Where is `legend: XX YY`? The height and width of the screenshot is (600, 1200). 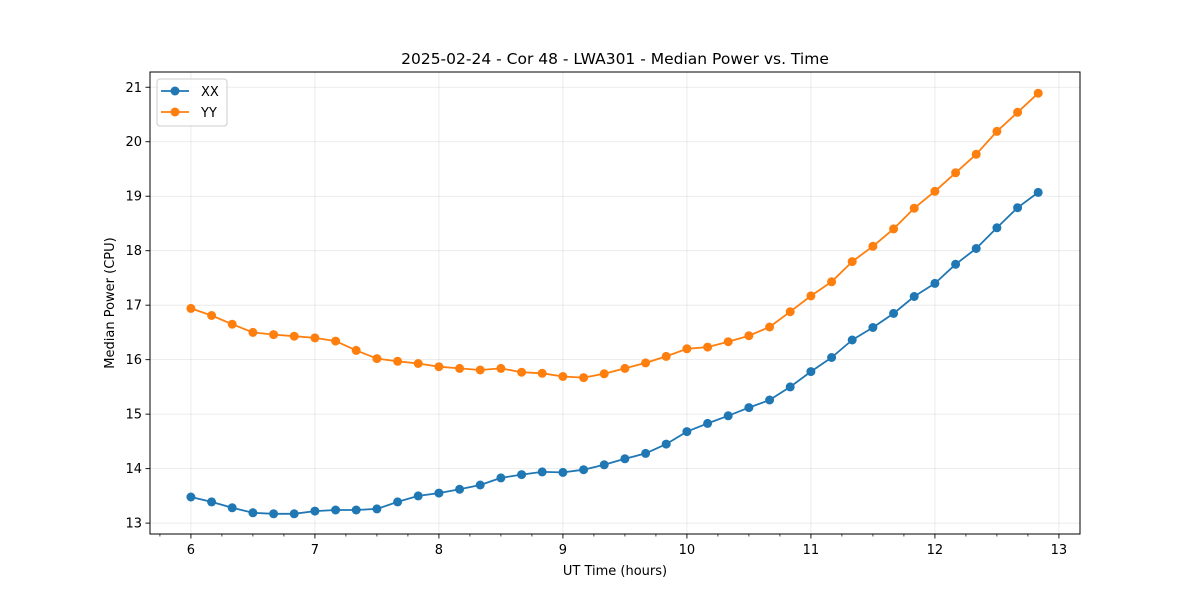 legend: XX YY is located at coordinates (192, 102).